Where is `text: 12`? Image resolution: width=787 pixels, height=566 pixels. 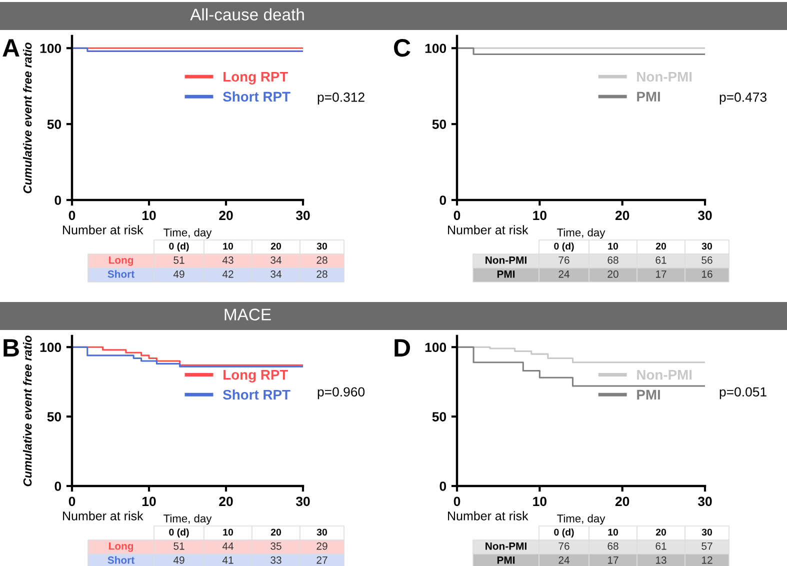
text: 12 is located at coordinates (707, 560).